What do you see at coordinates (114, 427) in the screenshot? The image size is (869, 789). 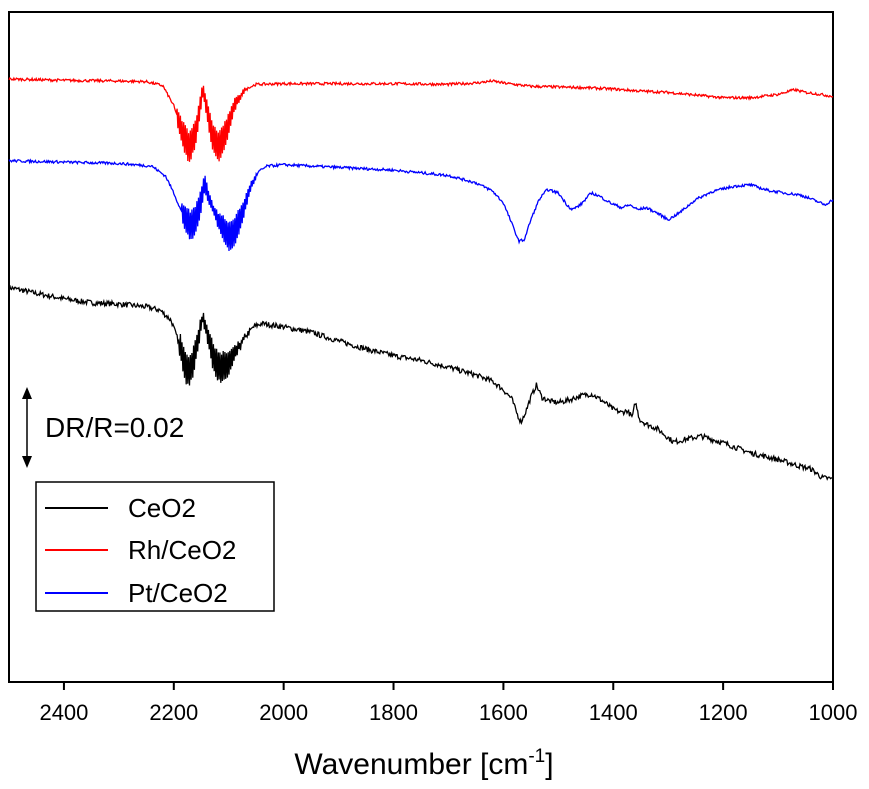 I see `scale-annotation-text: DR/R=0.02` at bounding box center [114, 427].